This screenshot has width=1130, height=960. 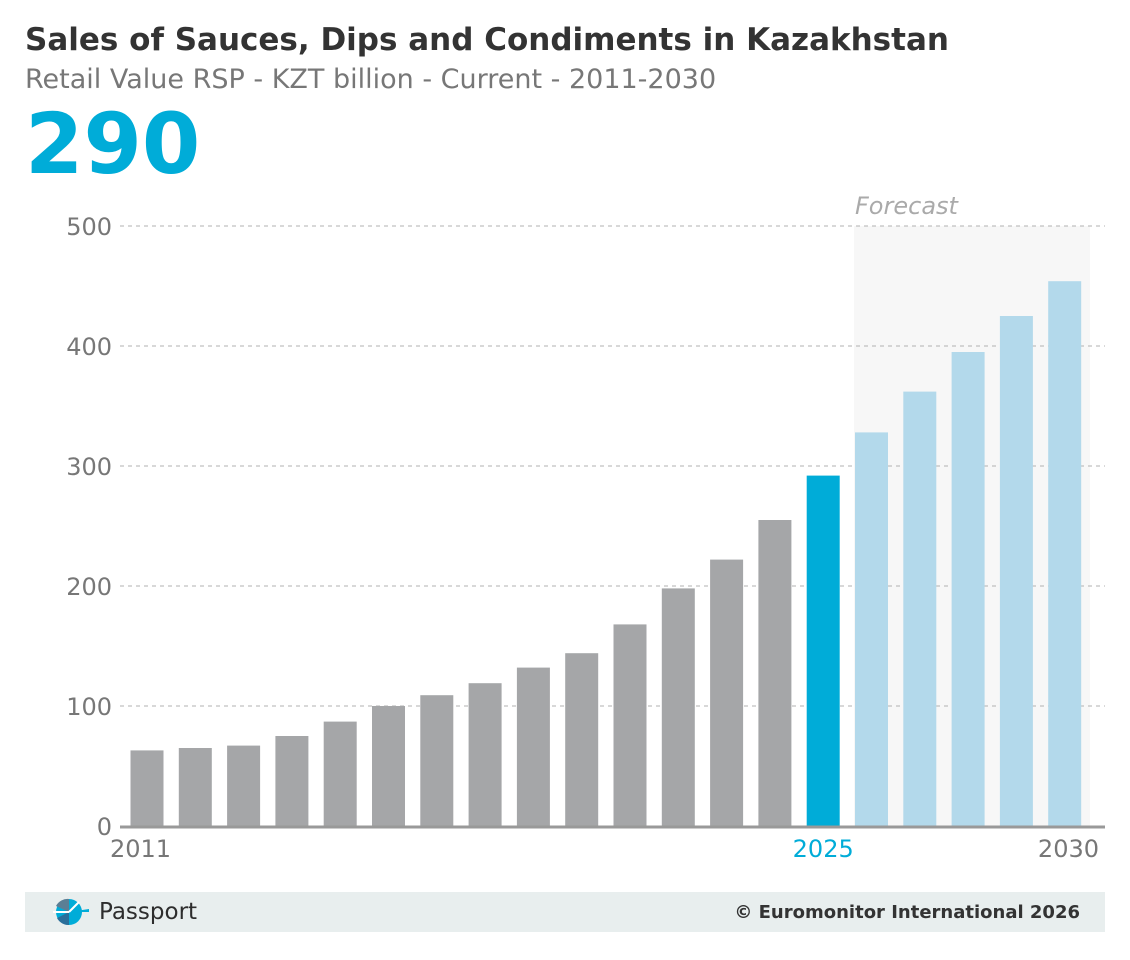 What do you see at coordinates (340, 773) in the screenshot?
I see `bar-2015` at bounding box center [340, 773].